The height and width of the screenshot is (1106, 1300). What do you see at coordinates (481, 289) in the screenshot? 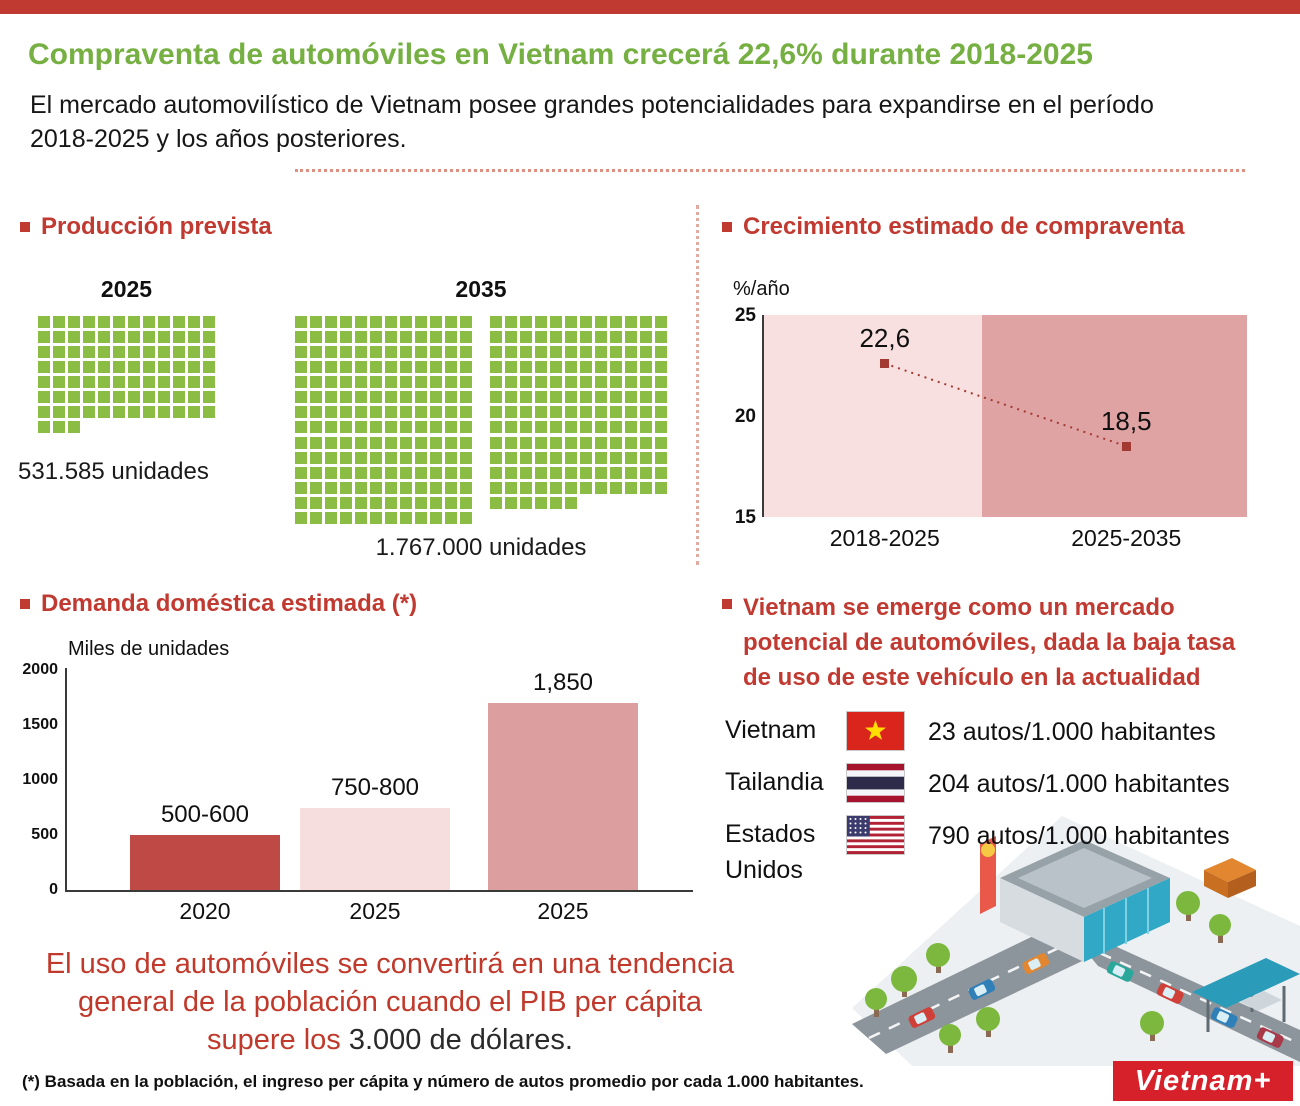
I see `production-year-2035: 2035` at bounding box center [481, 289].